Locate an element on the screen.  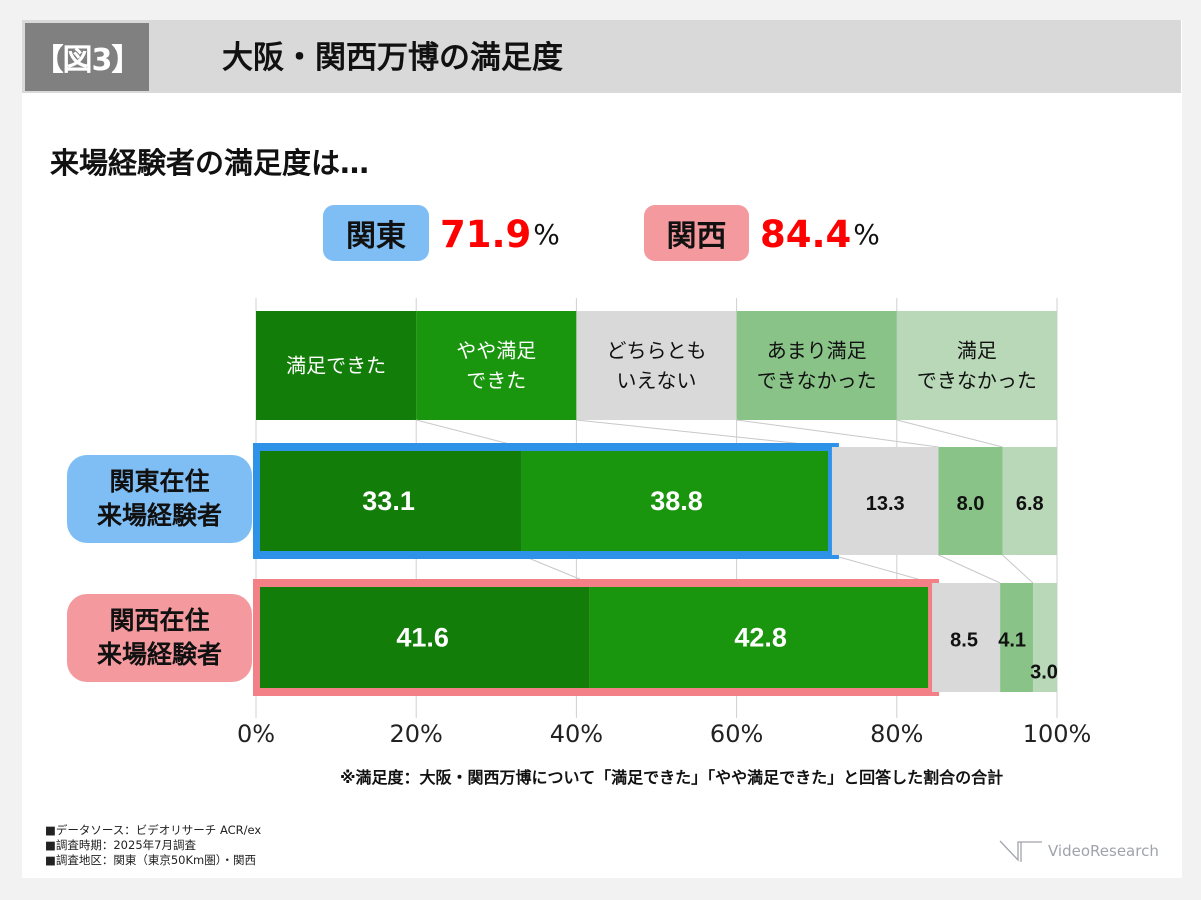
legend-label: あまり満足 is located at coordinates (817, 351).